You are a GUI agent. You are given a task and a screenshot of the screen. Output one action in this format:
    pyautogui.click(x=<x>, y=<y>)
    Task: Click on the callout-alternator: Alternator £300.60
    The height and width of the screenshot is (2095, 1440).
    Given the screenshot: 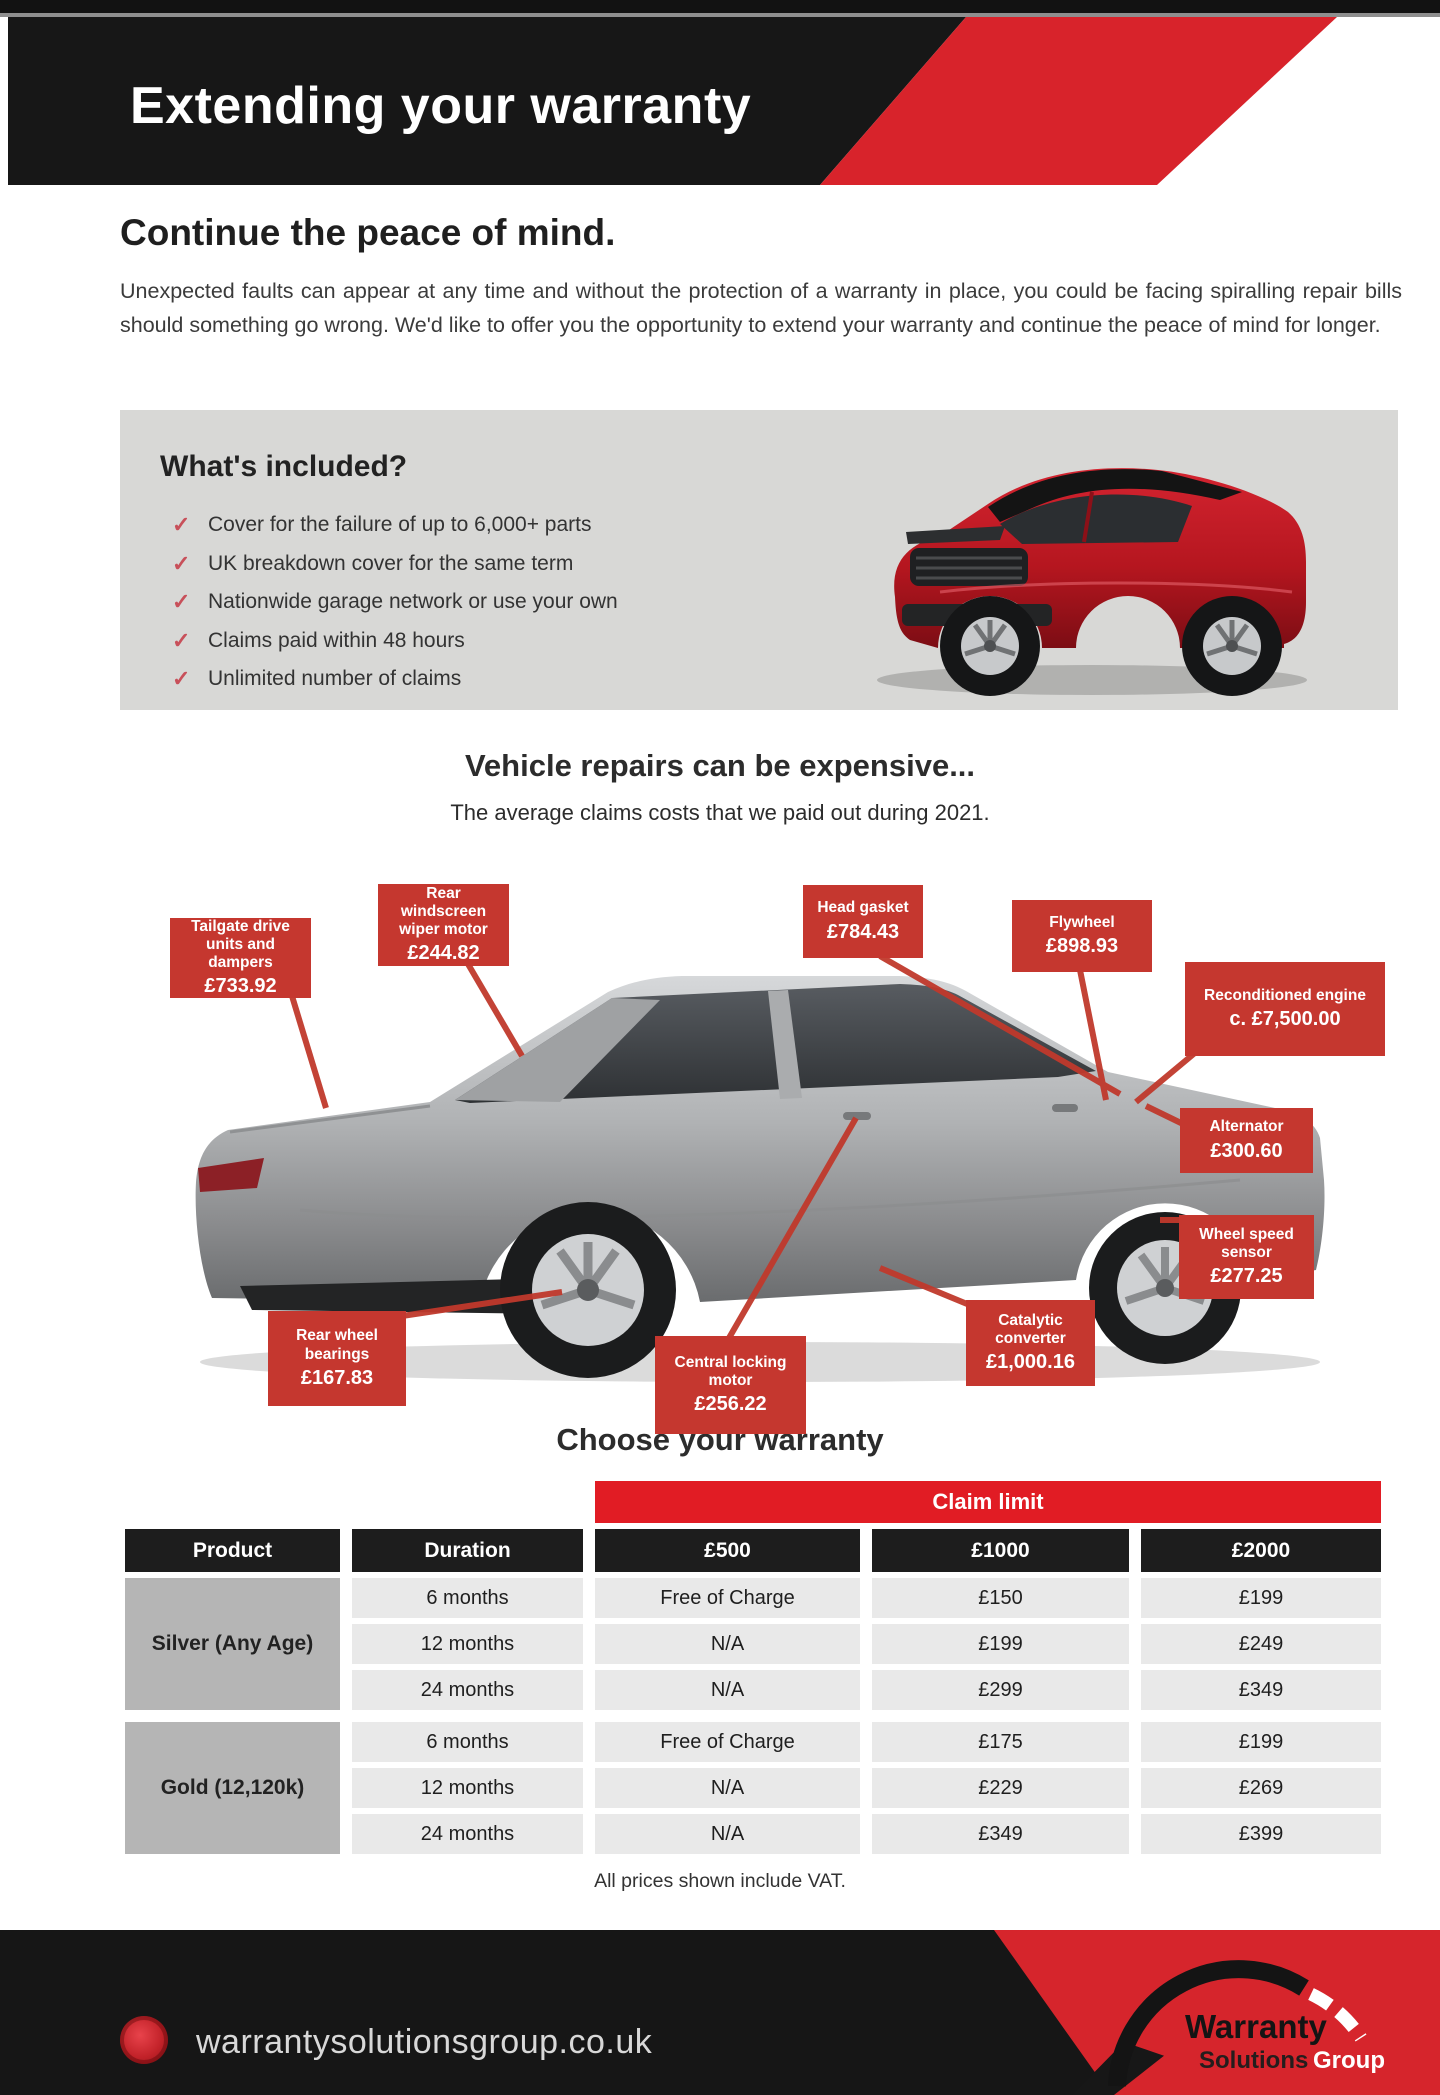 What is the action you would take?
    pyautogui.click(x=1246, y=1140)
    